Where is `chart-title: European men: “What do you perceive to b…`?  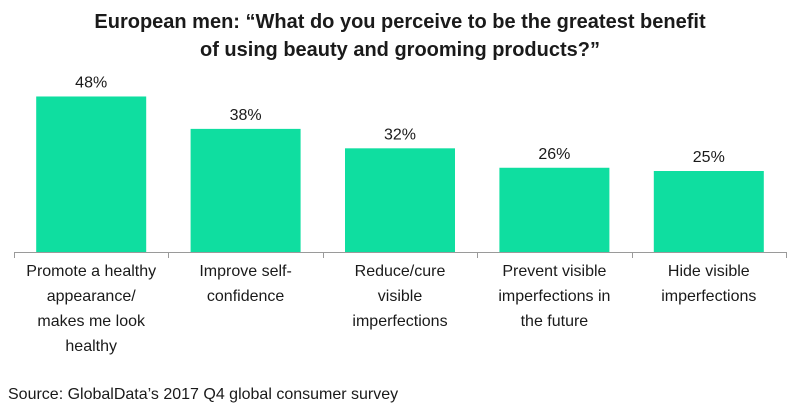 chart-title: European men: “What do you perceive to b… is located at coordinates (400, 36).